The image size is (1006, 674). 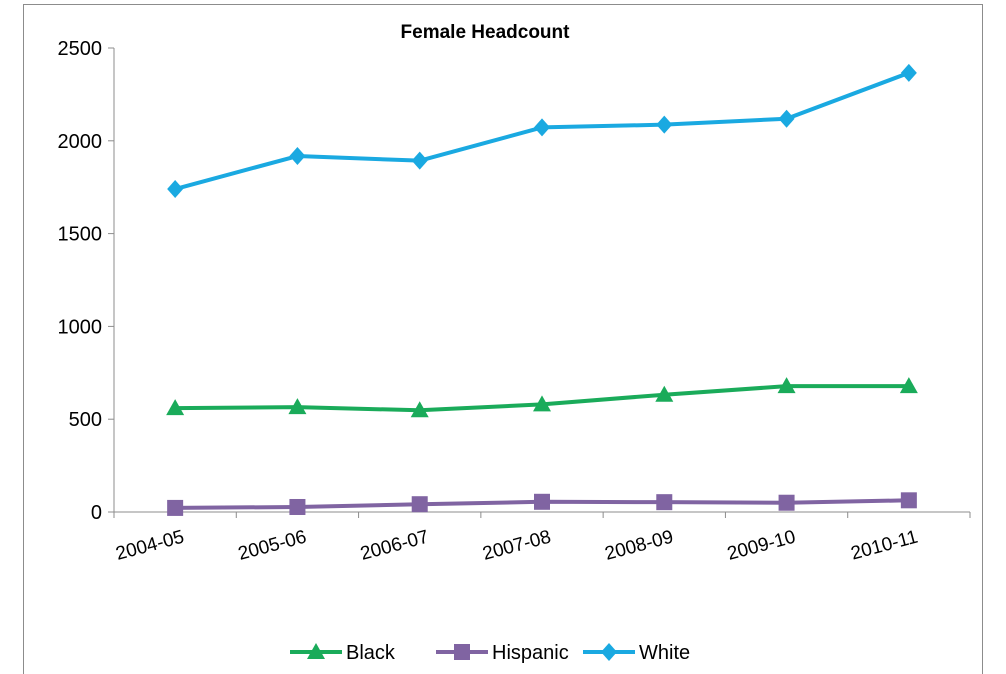 What do you see at coordinates (636, 653) in the screenshot?
I see `legend-item-white: White` at bounding box center [636, 653].